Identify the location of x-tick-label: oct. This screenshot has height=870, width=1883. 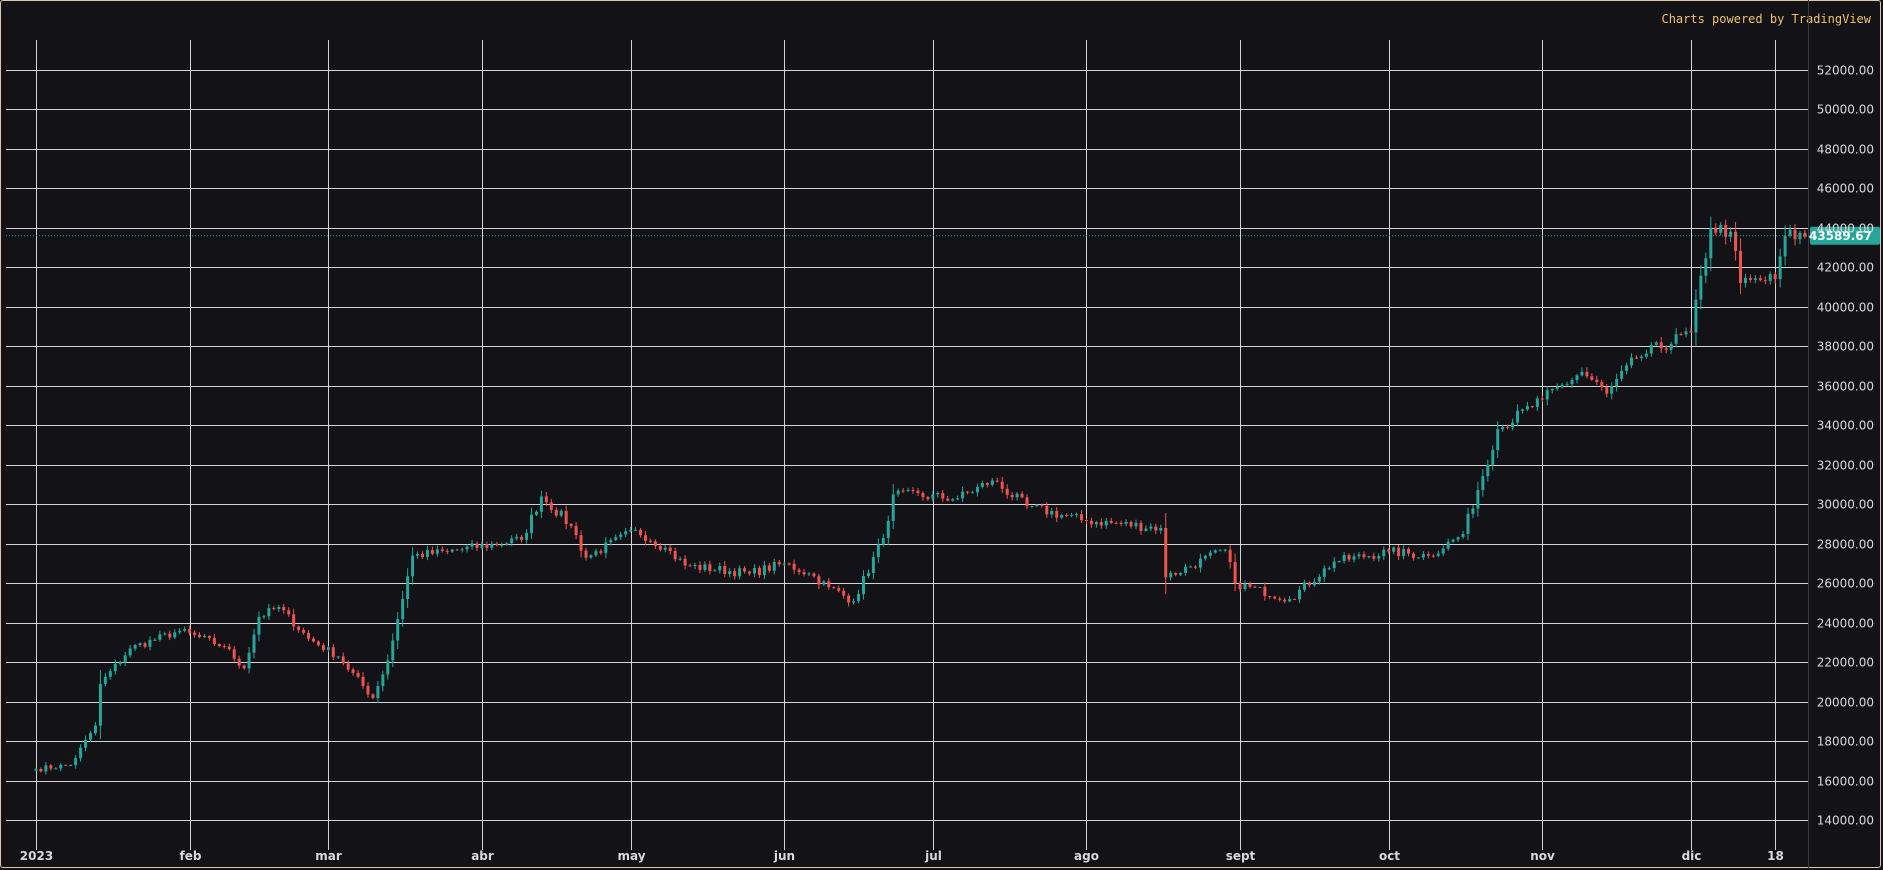
(1389, 856).